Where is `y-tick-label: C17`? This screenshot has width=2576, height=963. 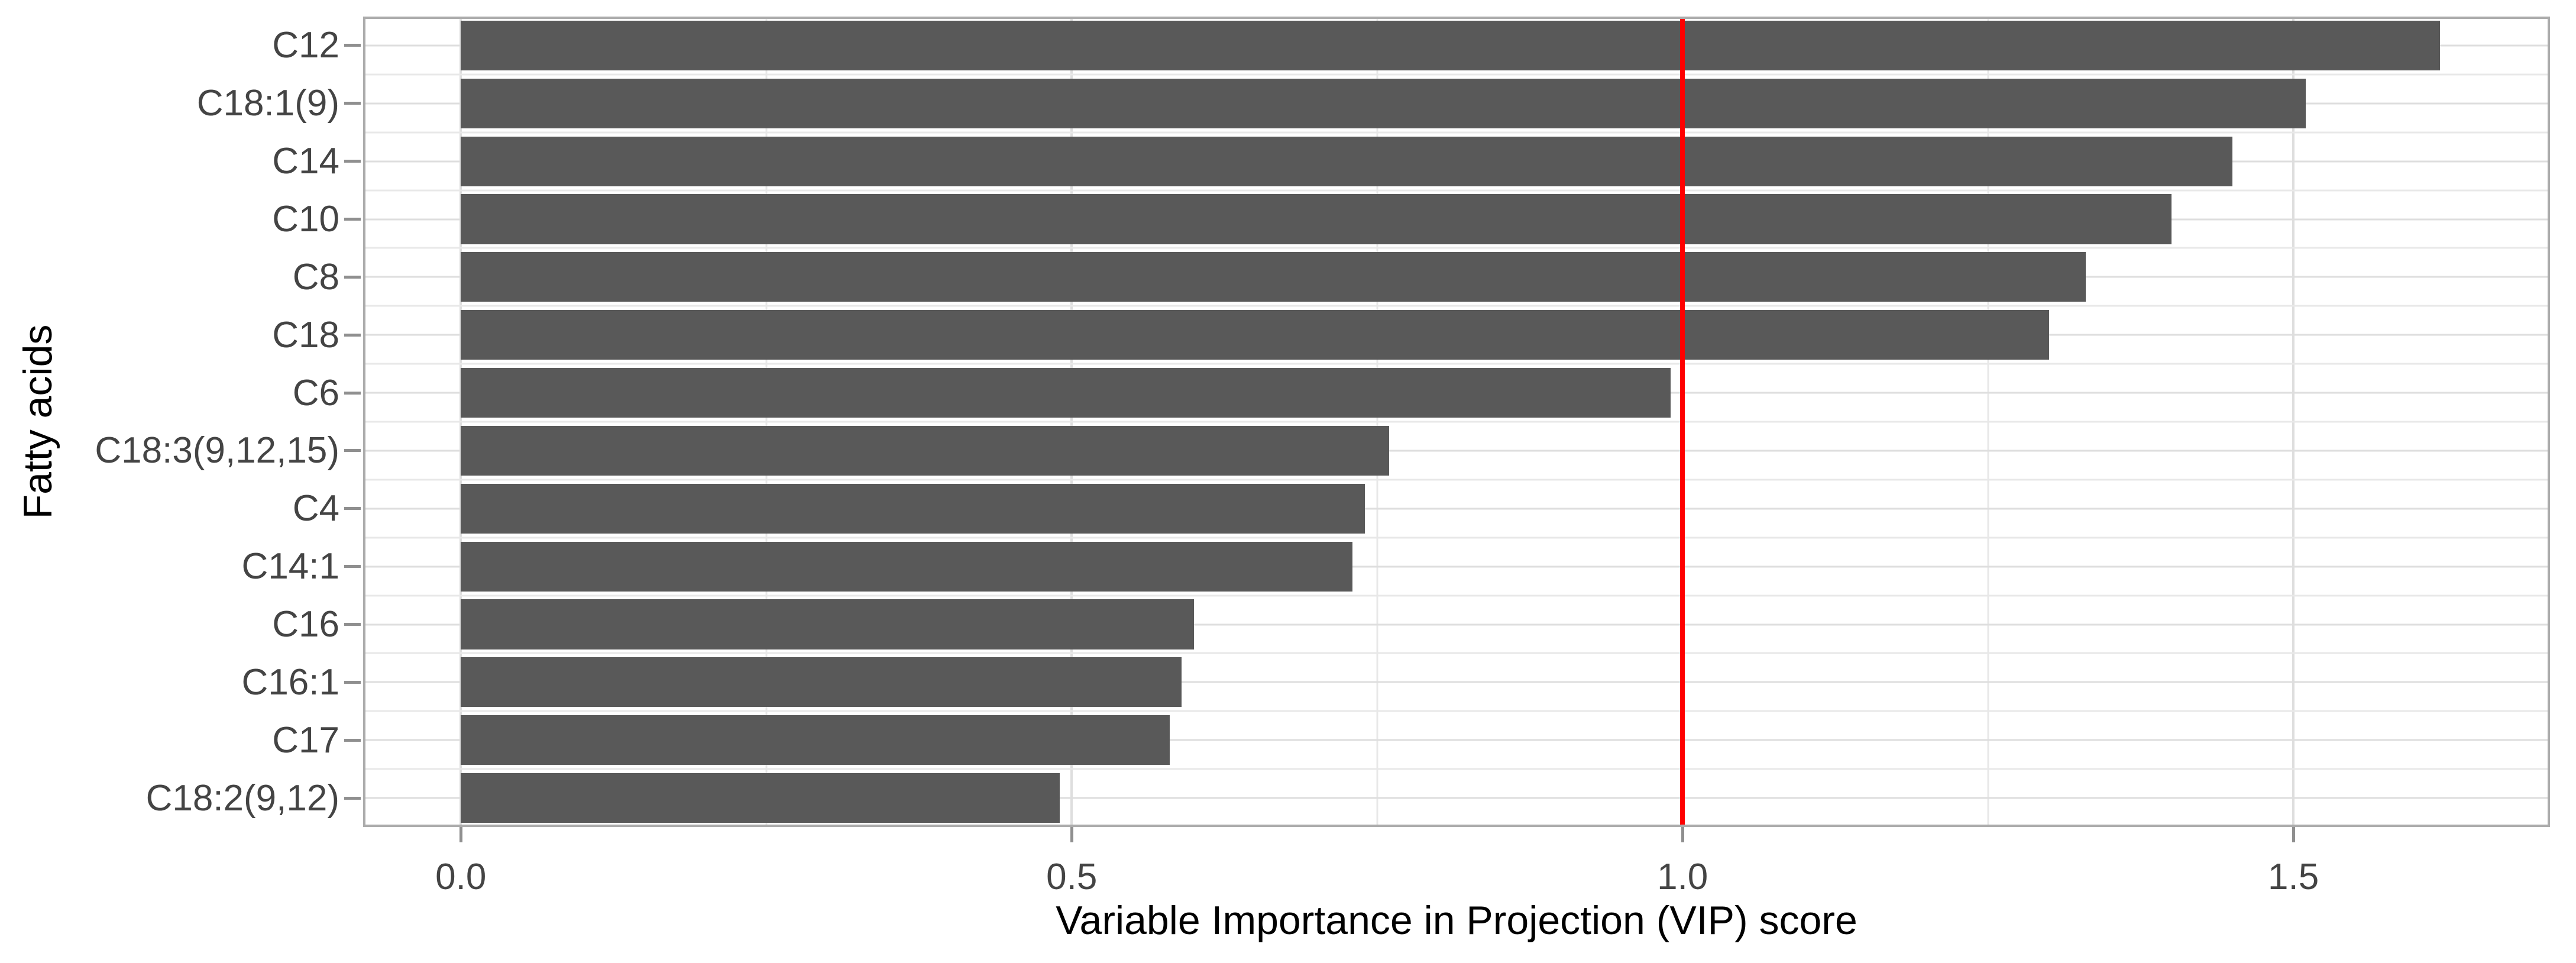
y-tick-label: C17 is located at coordinates (306, 740).